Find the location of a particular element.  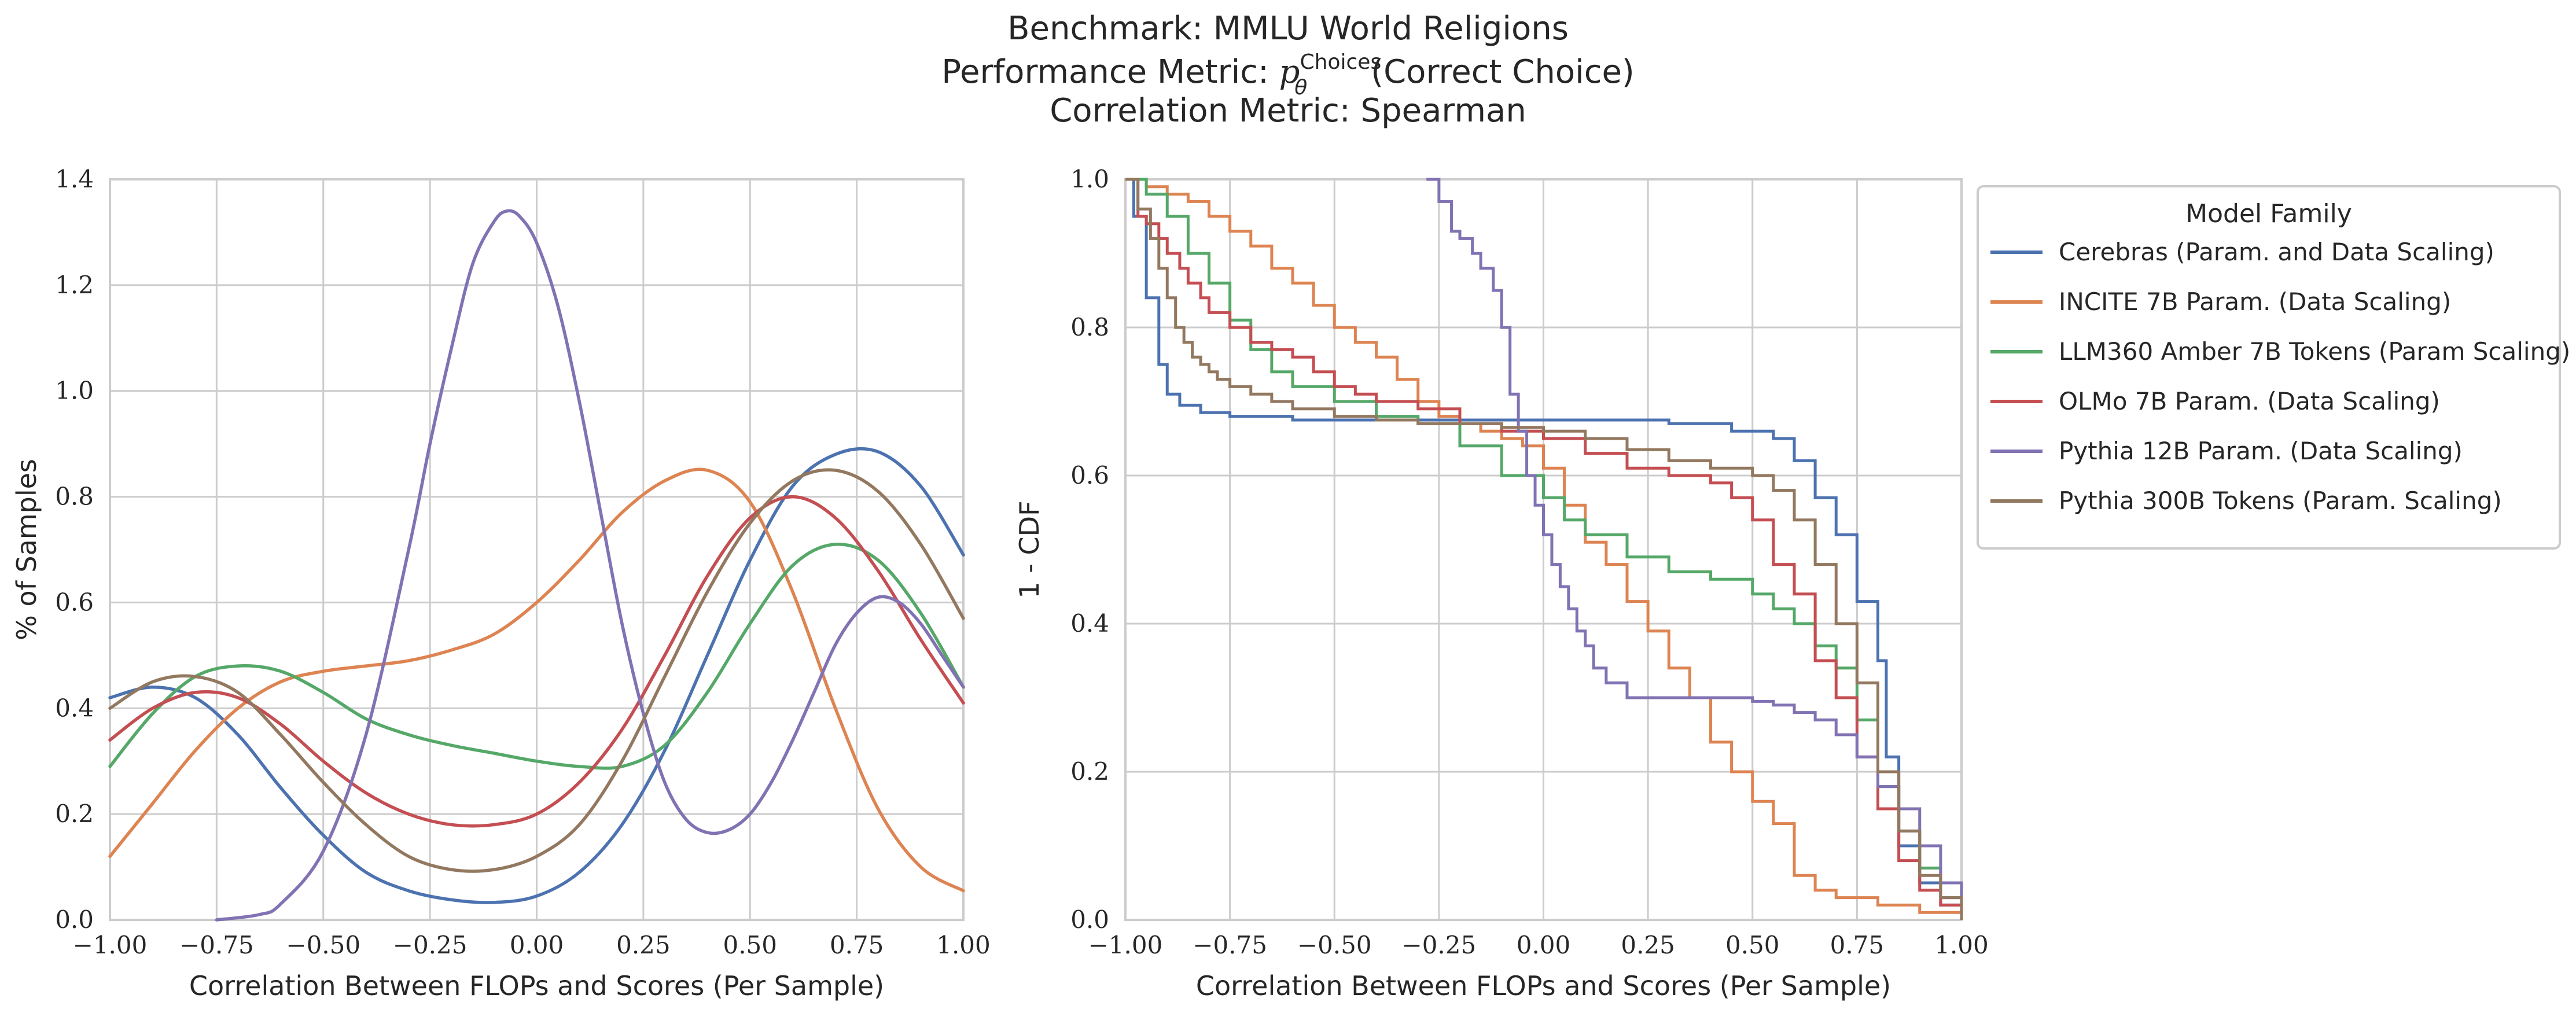

title-line-3: Correlation Metric: Spearman is located at coordinates (1288, 111).